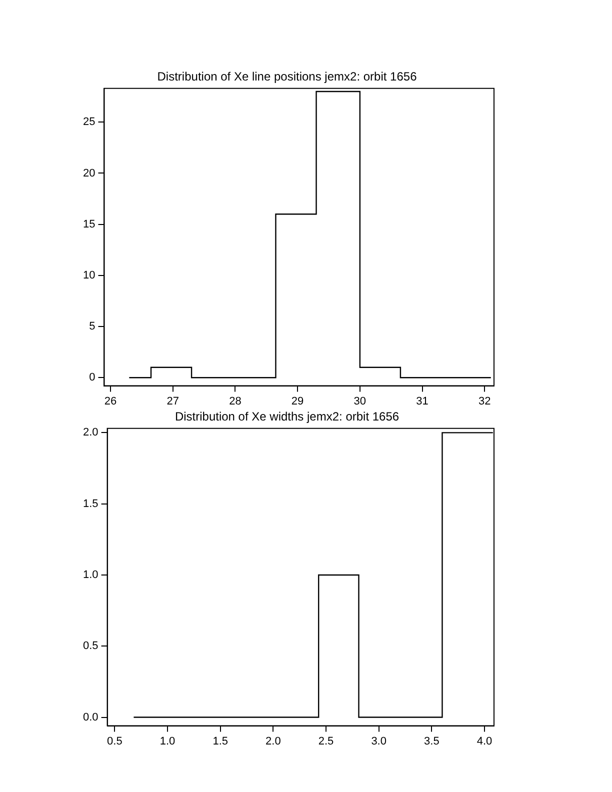  What do you see at coordinates (90, 574) in the screenshot?
I see `y-tick-label: 1.0` at bounding box center [90, 574].